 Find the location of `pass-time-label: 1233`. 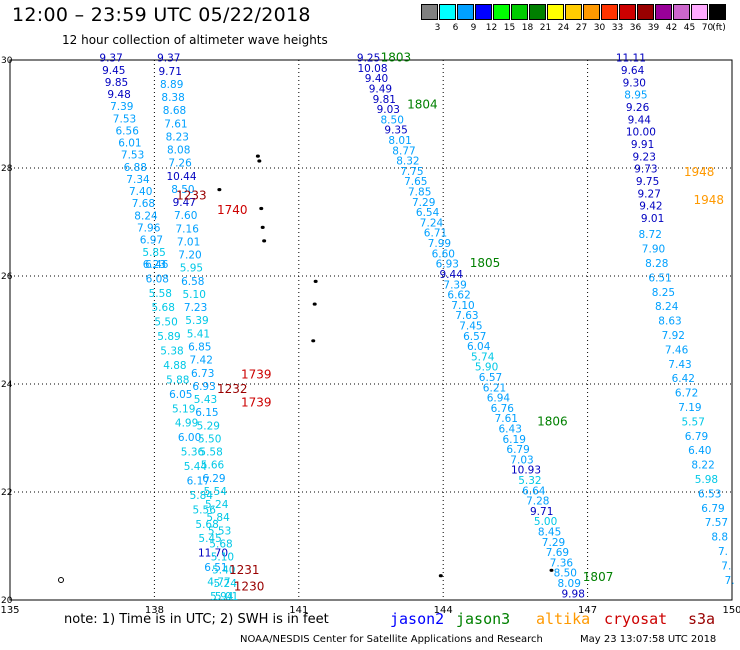

pass-time-label: 1233 is located at coordinates (191, 195).